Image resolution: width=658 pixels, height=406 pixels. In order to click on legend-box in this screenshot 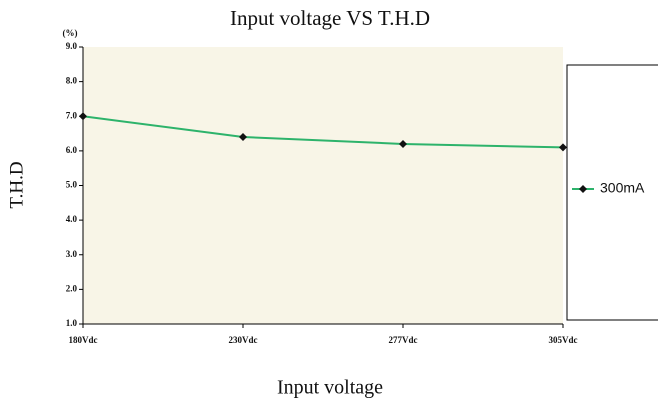, I will do `click(612, 192)`.